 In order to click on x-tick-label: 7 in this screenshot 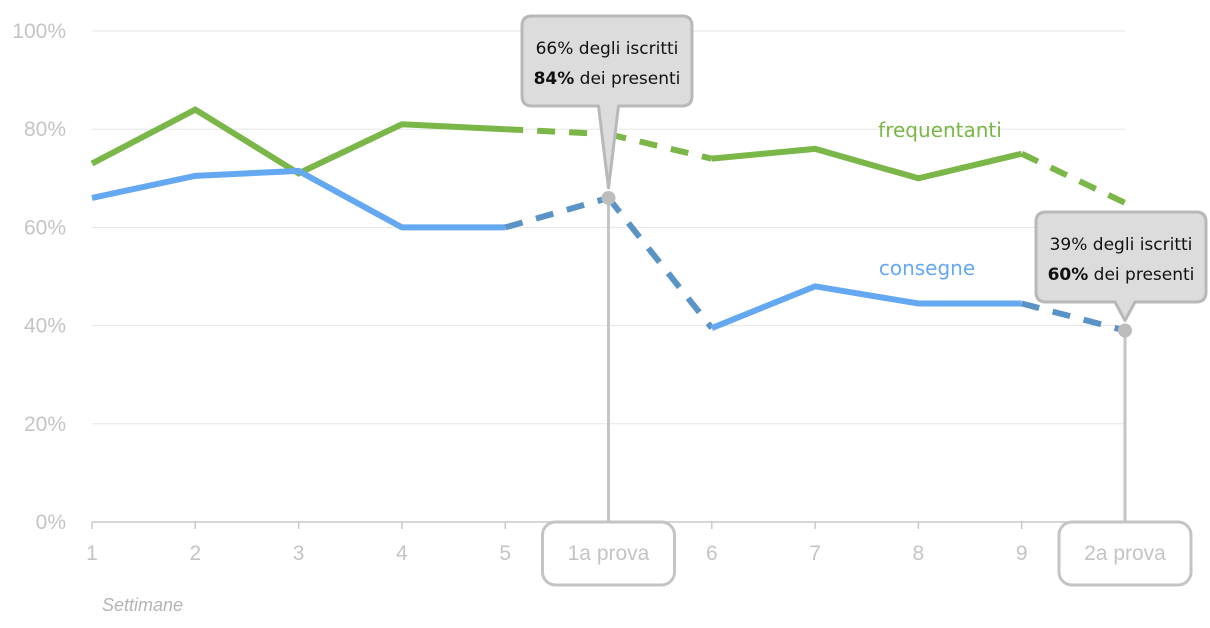, I will do `click(815, 553)`.